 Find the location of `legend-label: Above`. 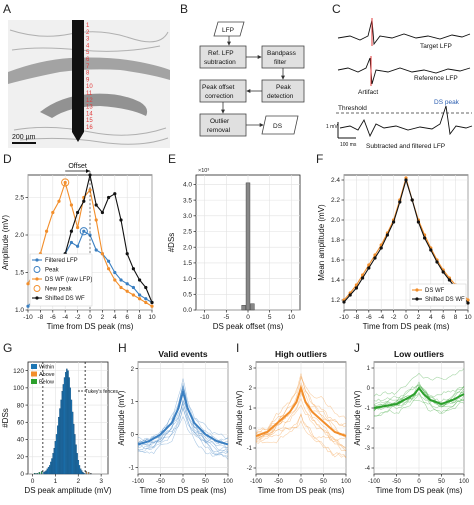

legend-label: Above is located at coordinates (47, 375).